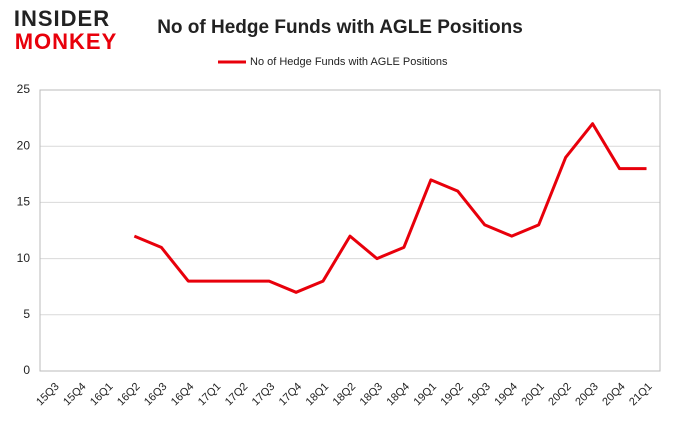 This screenshot has width=678, height=431. I want to click on y-tick-label: 25, so click(24, 89).